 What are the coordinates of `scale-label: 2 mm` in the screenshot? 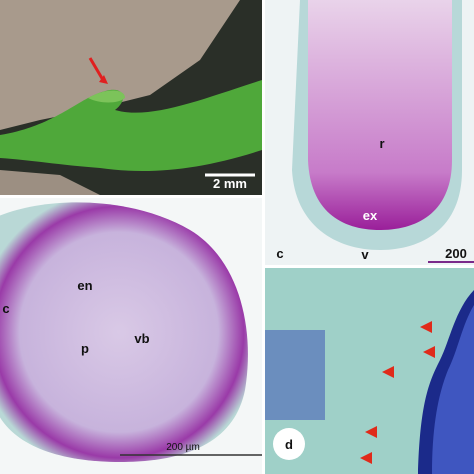 It's located at (230, 183).